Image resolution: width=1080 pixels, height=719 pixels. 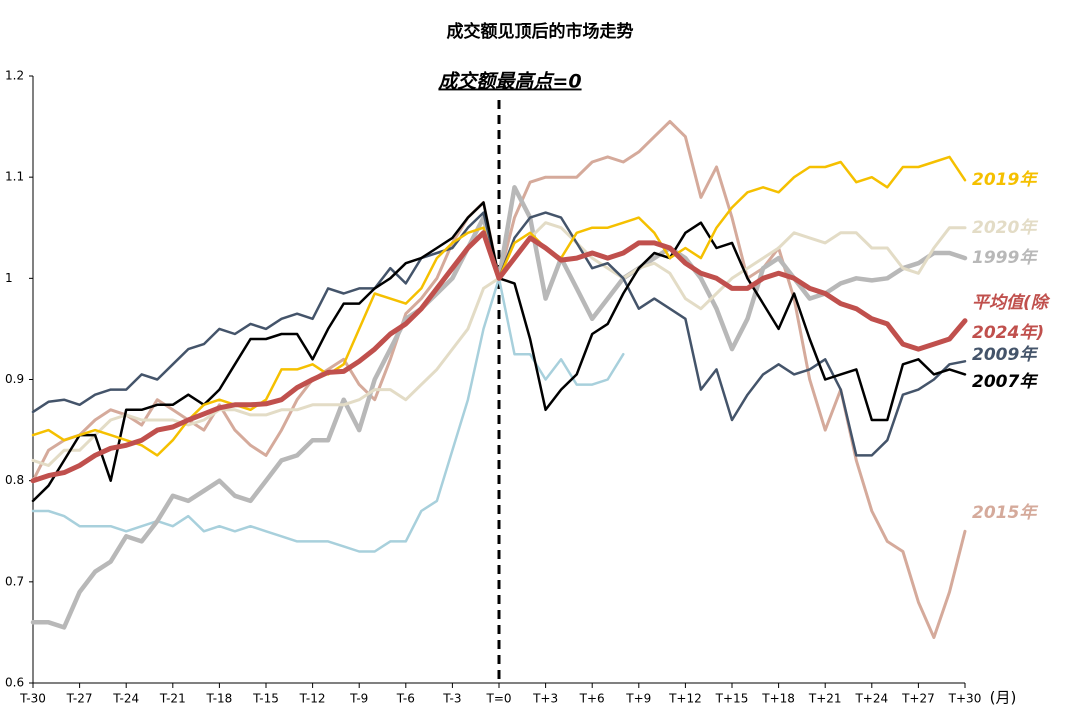 What do you see at coordinates (825, 699) in the screenshot?
I see `x-tick-label: T+21` at bounding box center [825, 699].